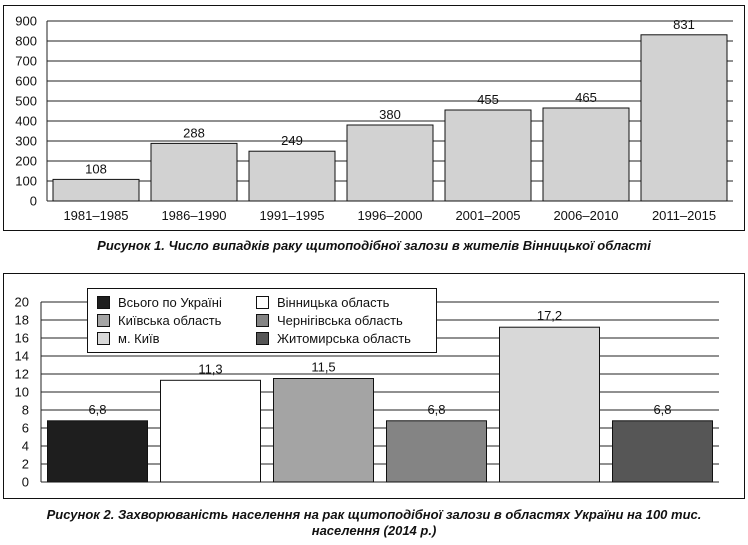 Image resolution: width=748 pixels, height=545 pixels. Describe the element at coordinates (26, 161) in the screenshot. I see `y-tick-label: 200` at that location.